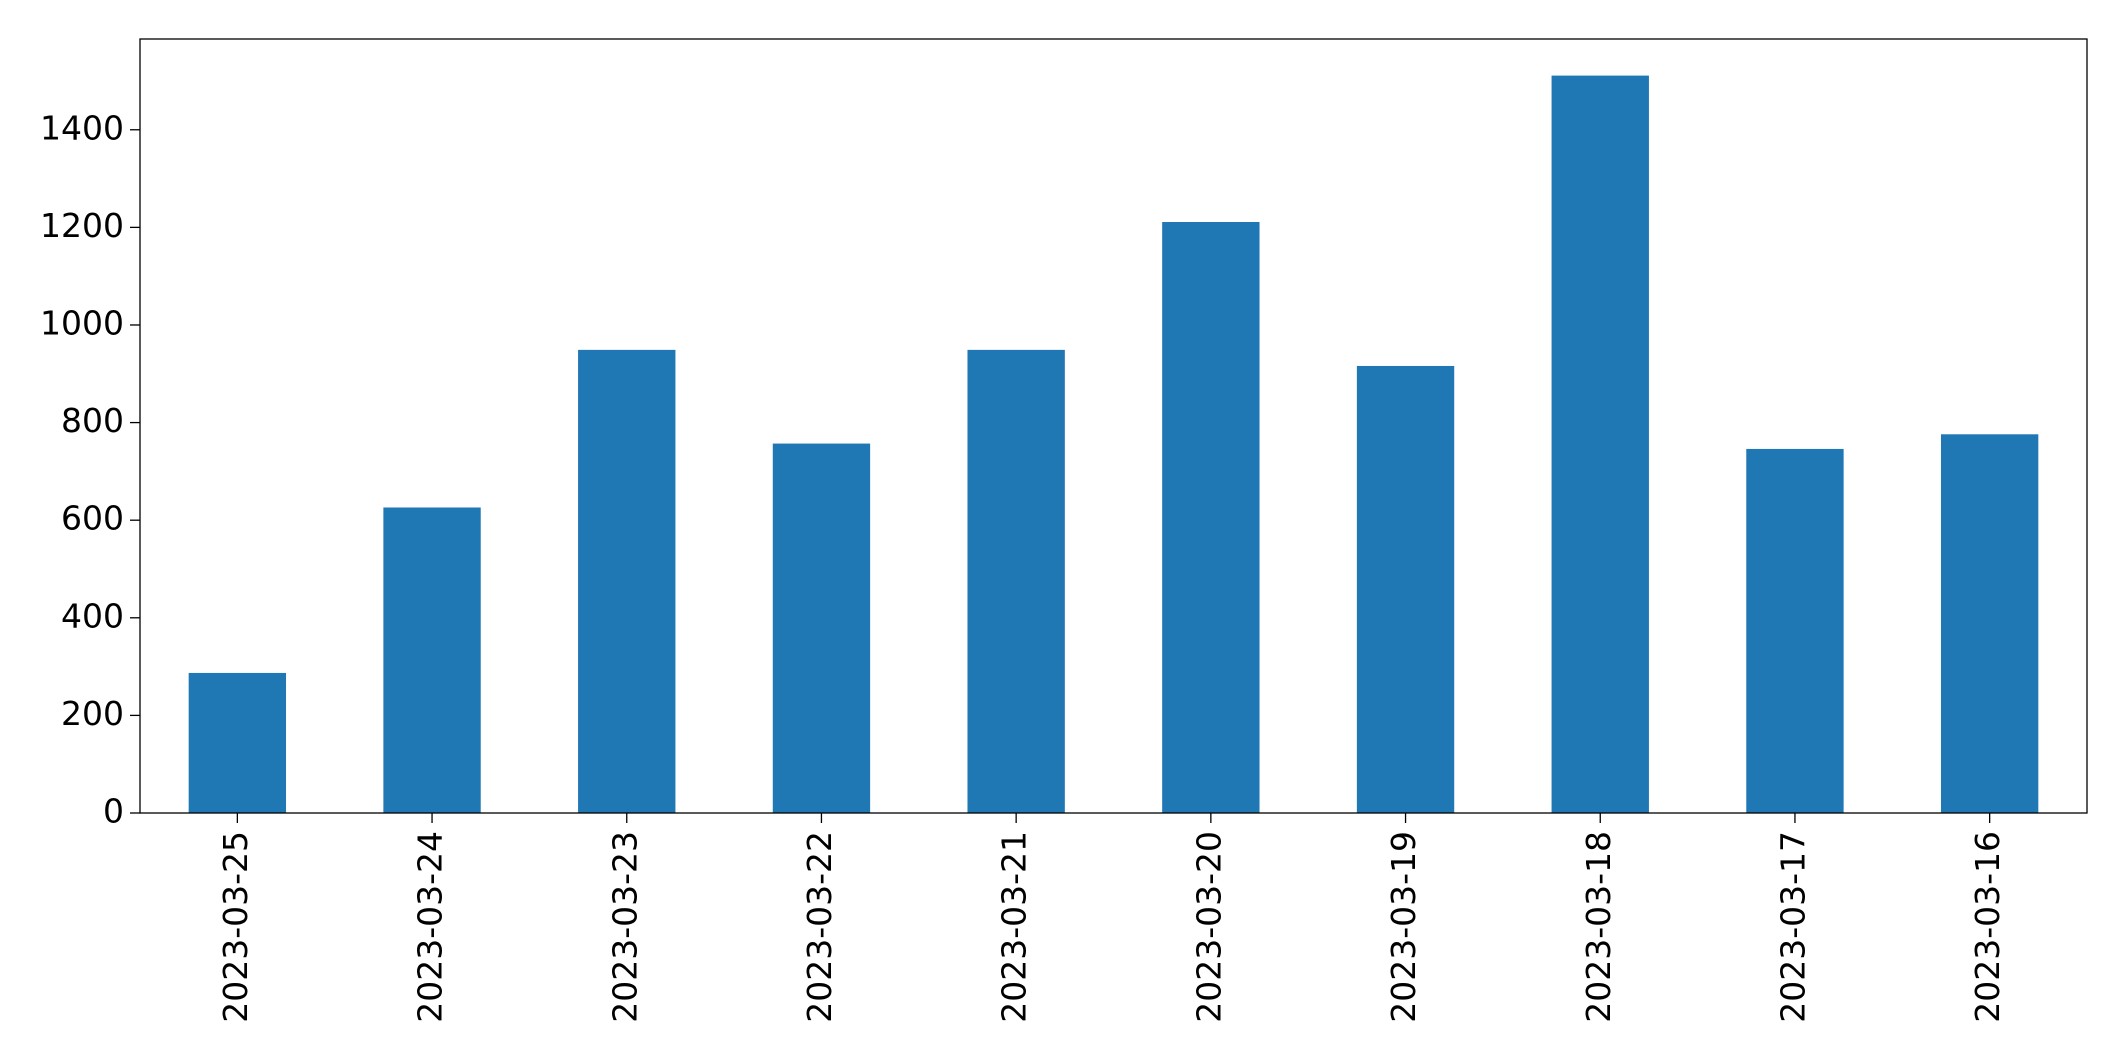 This screenshot has width=2115, height=1061. I want to click on x-tick-label: 2023-03-20, so click(1208, 927).